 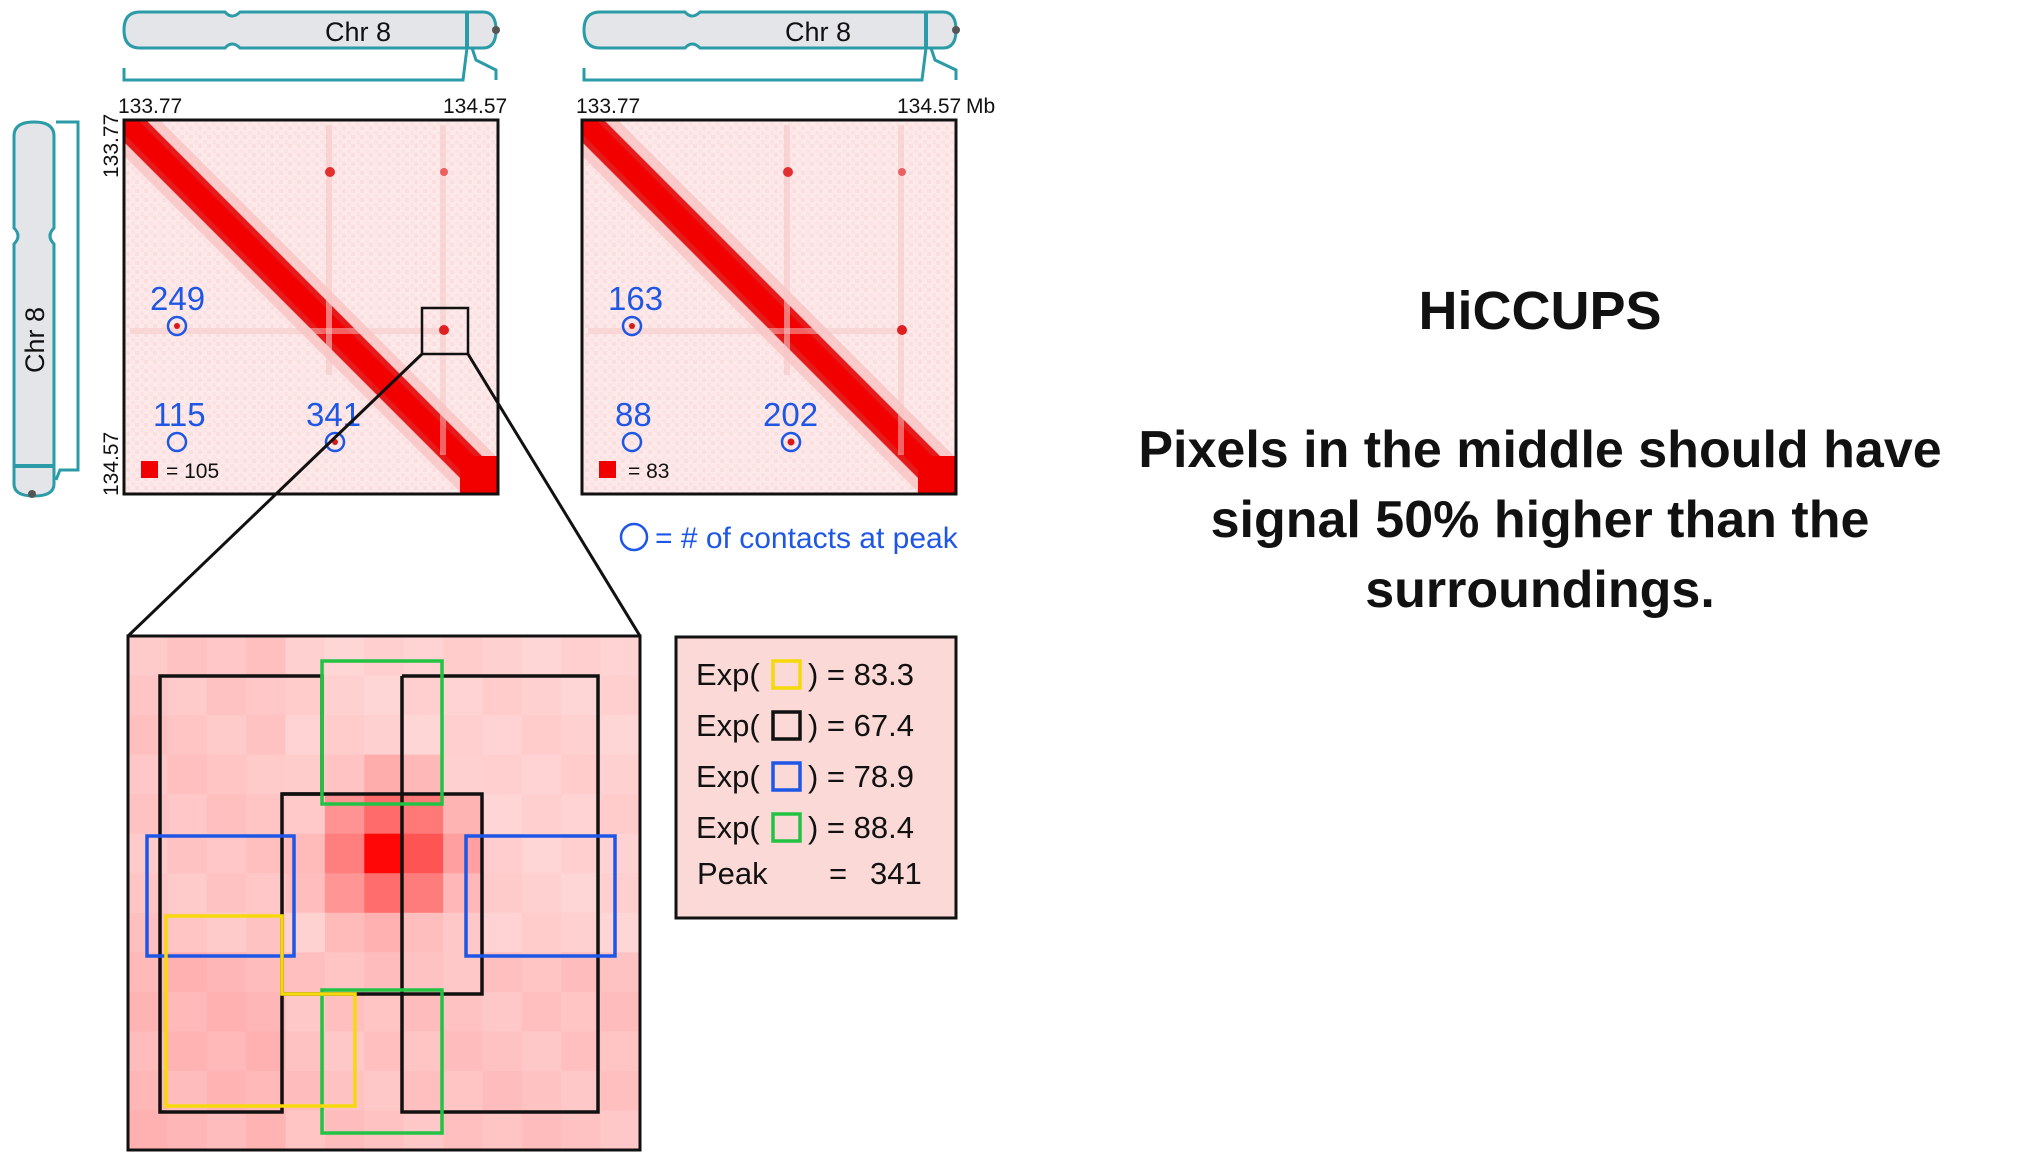 What do you see at coordinates (818, 32) in the screenshot?
I see `top-right-chromosome-label: Chr 8` at bounding box center [818, 32].